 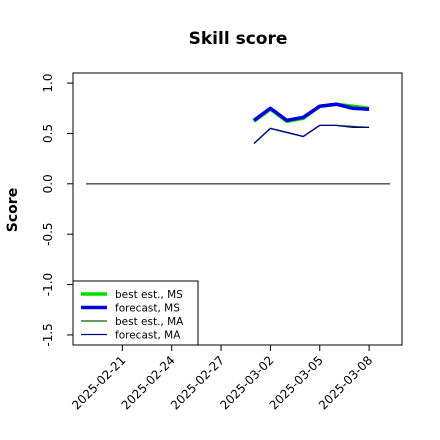 What do you see at coordinates (148, 336) in the screenshot?
I see `legend-label: forecast, MA` at bounding box center [148, 336].